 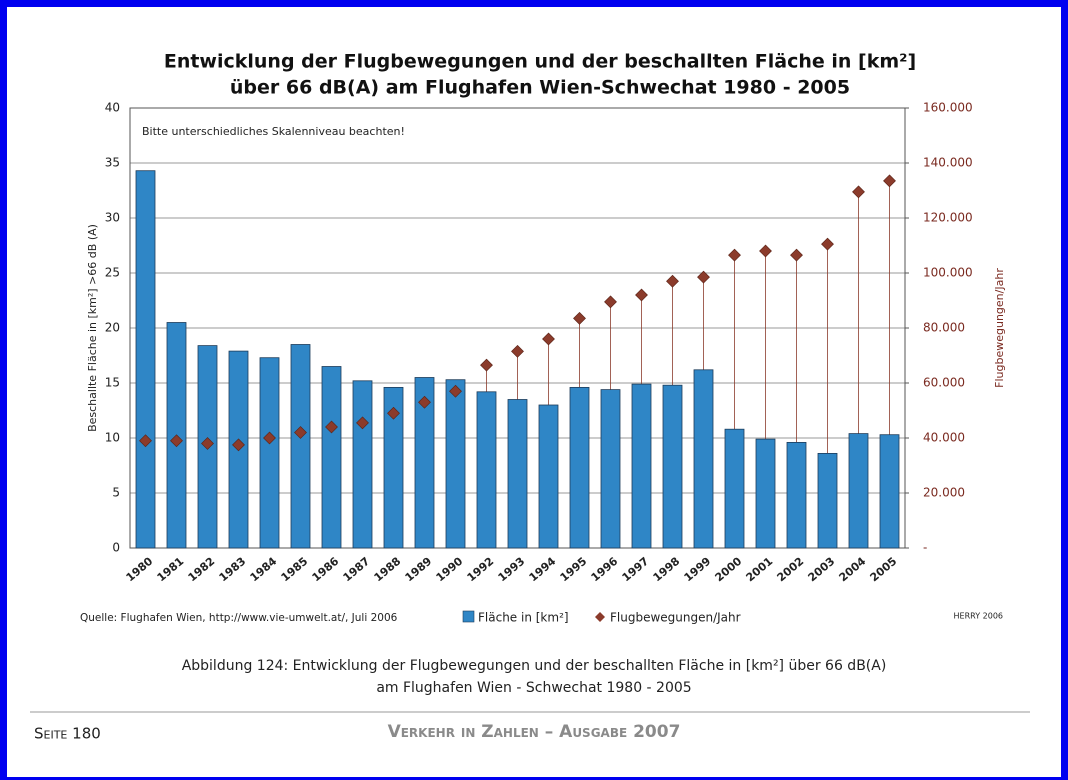 What do you see at coordinates (760, 570) in the screenshot?
I see `x-tick-label: 2001` at bounding box center [760, 570].